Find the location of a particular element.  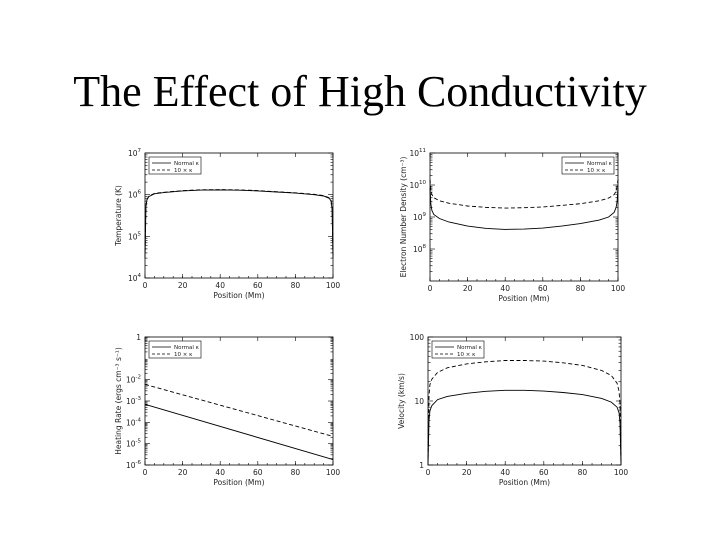

y-tick-label: 10¹¹ is located at coordinates (417, 153).